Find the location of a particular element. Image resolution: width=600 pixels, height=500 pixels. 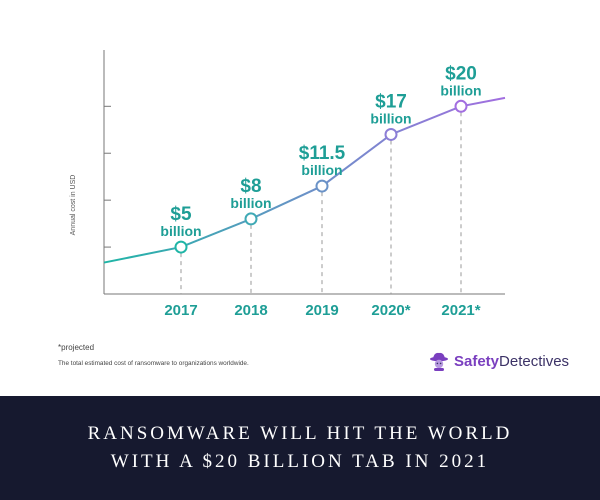

brand-name-part2: Detectives is located at coordinates (534, 361).